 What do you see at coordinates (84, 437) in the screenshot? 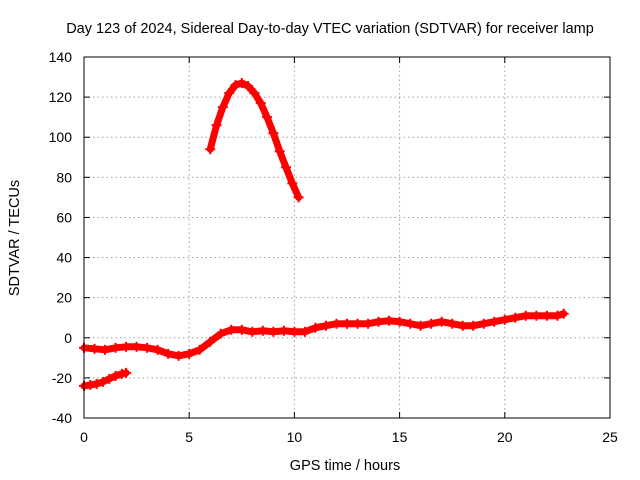
I see `x-tick-label: 0` at bounding box center [84, 437].